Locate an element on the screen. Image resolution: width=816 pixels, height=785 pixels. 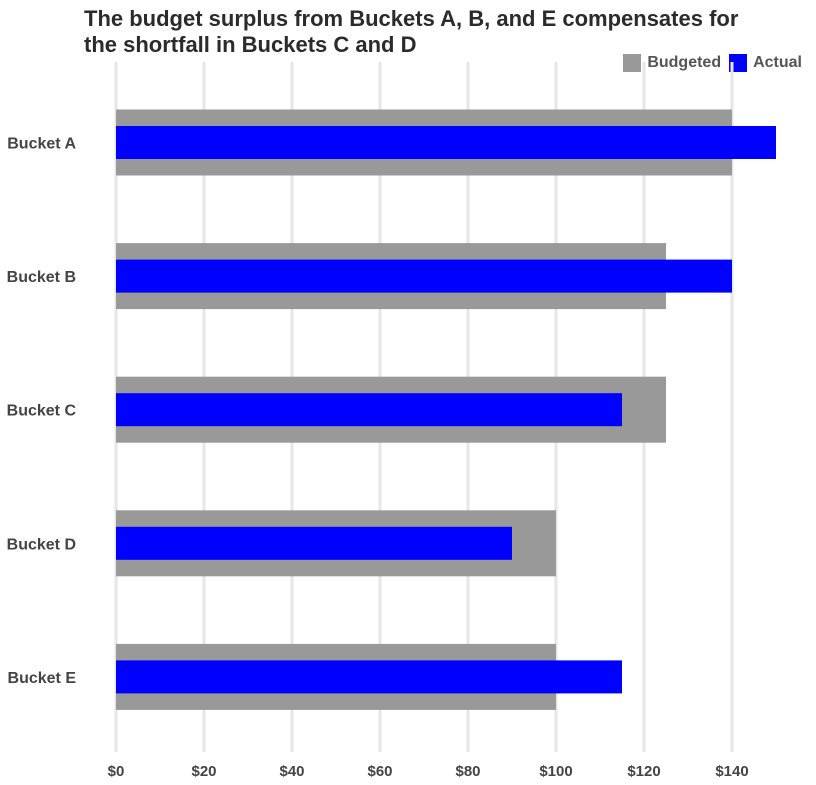
legend: Budgeted Actual is located at coordinates (708, 63).